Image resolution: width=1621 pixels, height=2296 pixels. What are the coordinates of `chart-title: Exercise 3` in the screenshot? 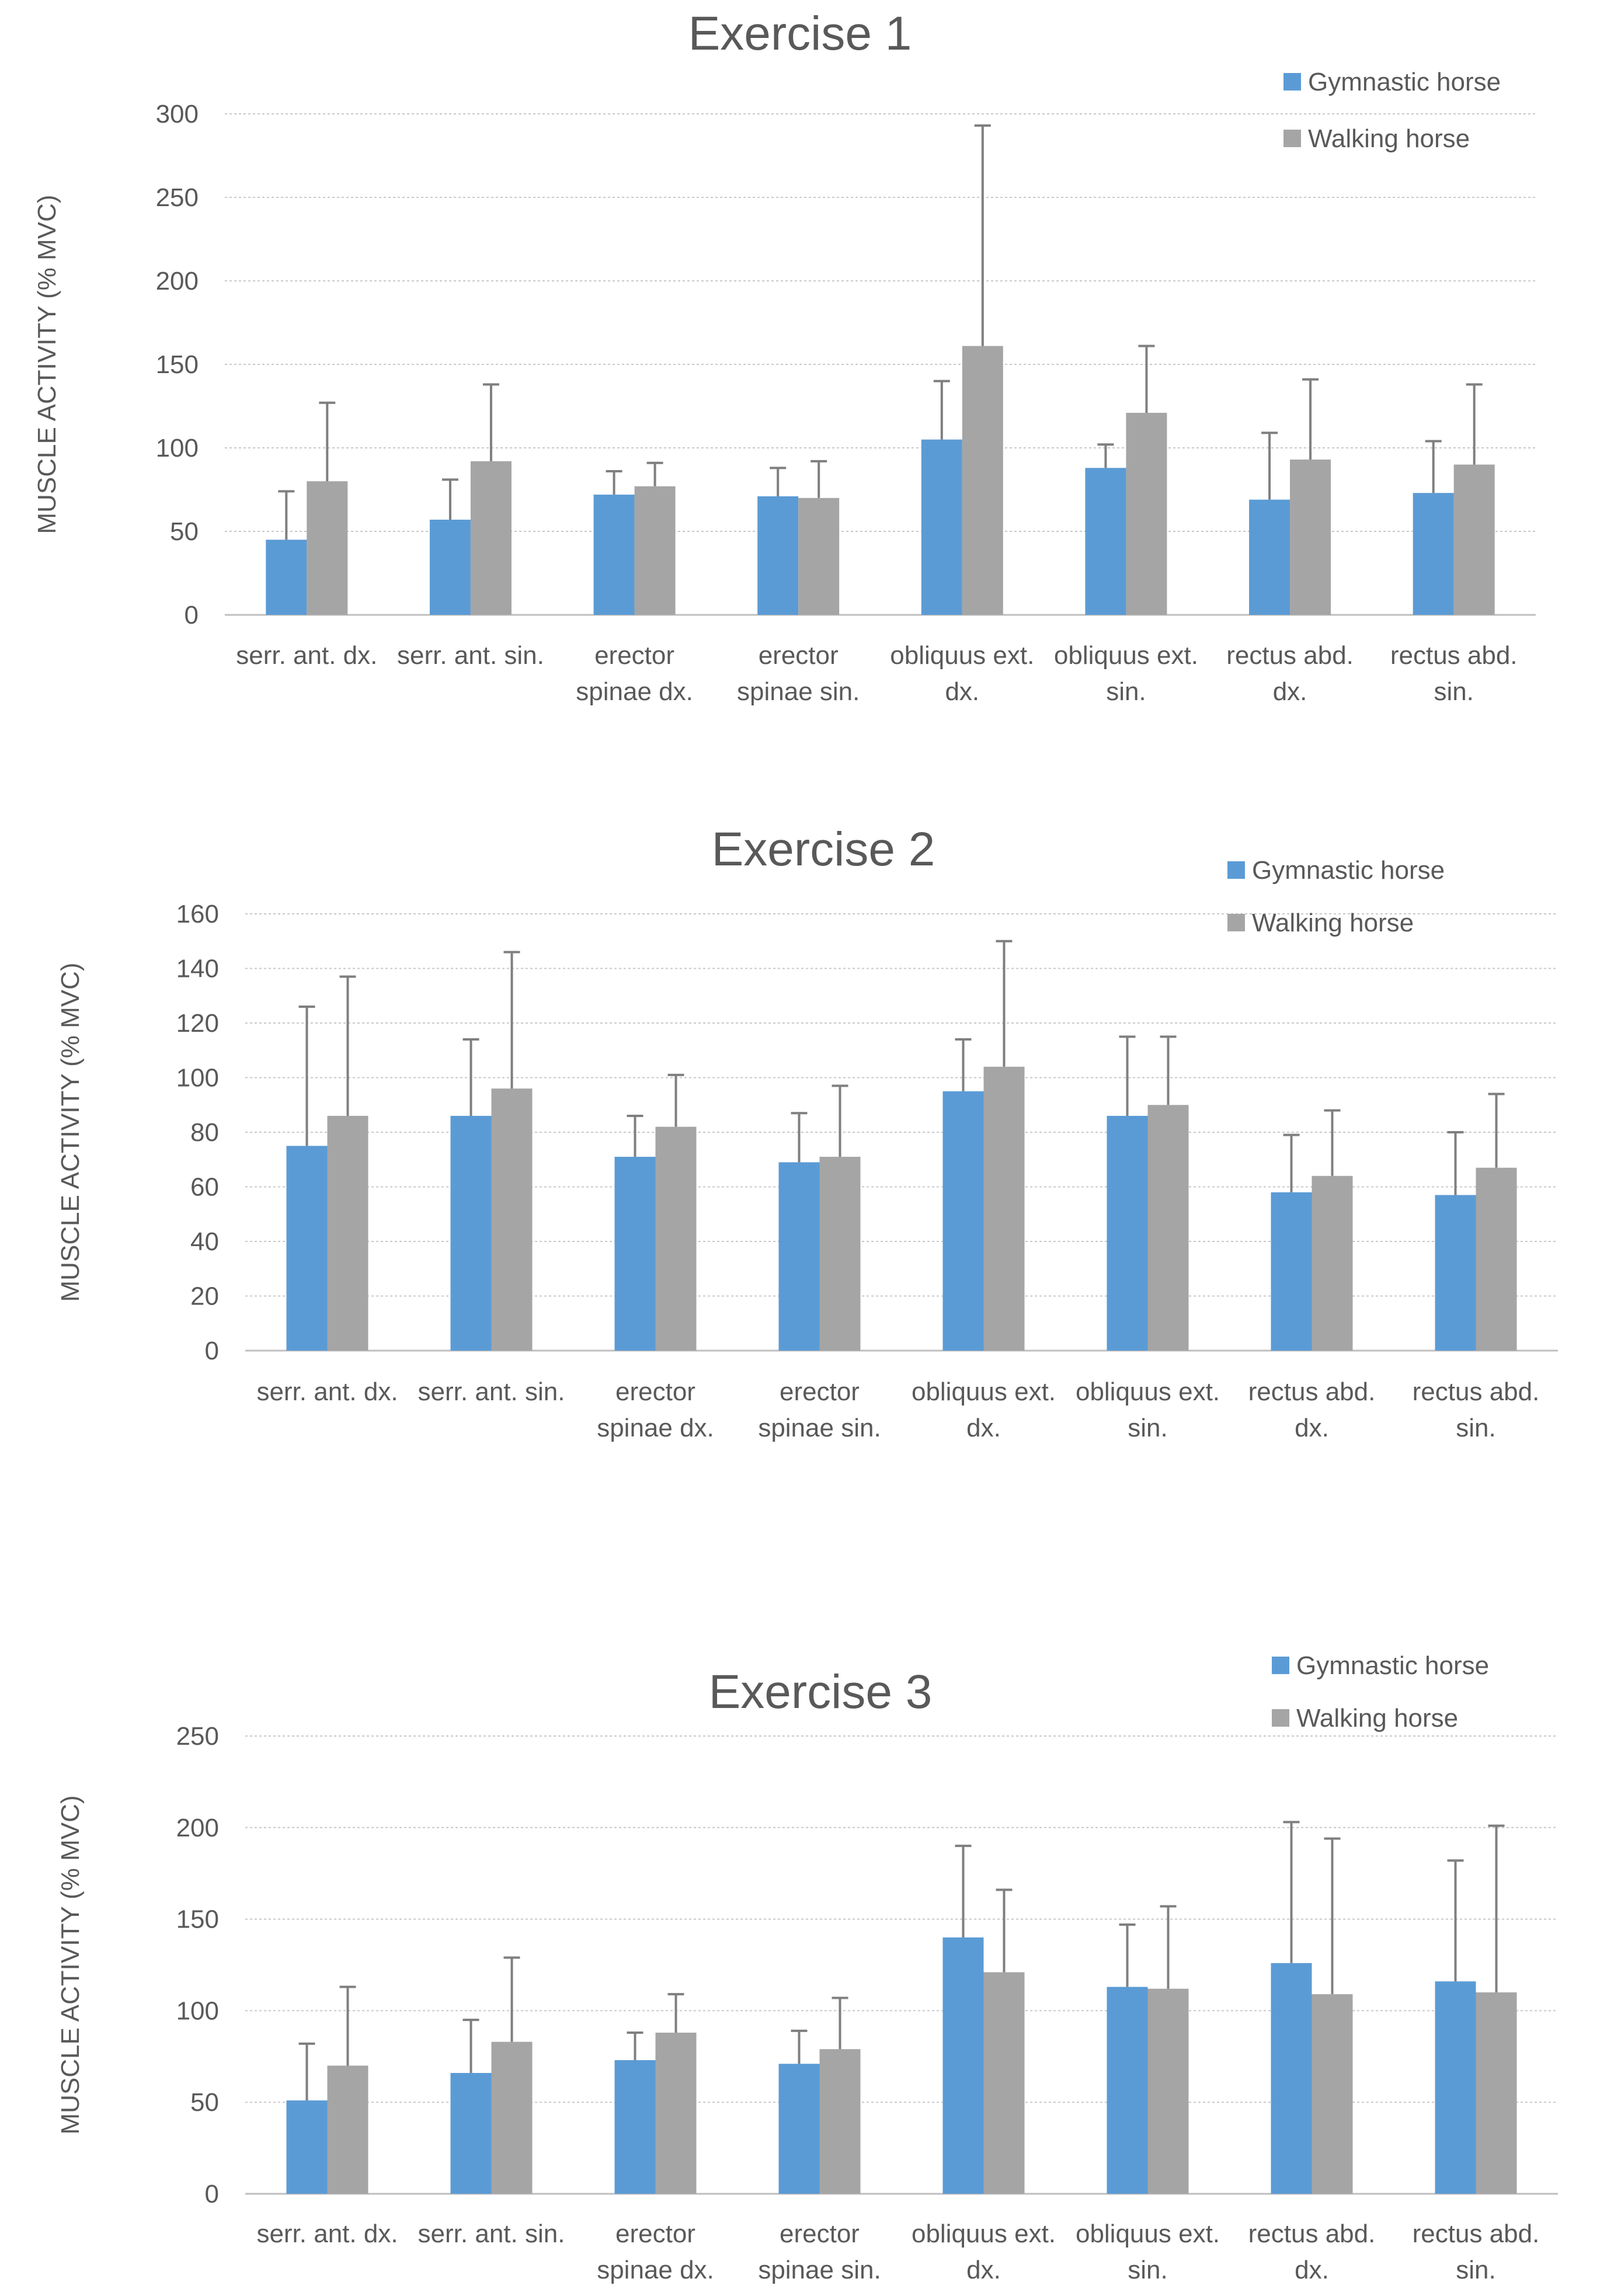 It's located at (821, 1692).